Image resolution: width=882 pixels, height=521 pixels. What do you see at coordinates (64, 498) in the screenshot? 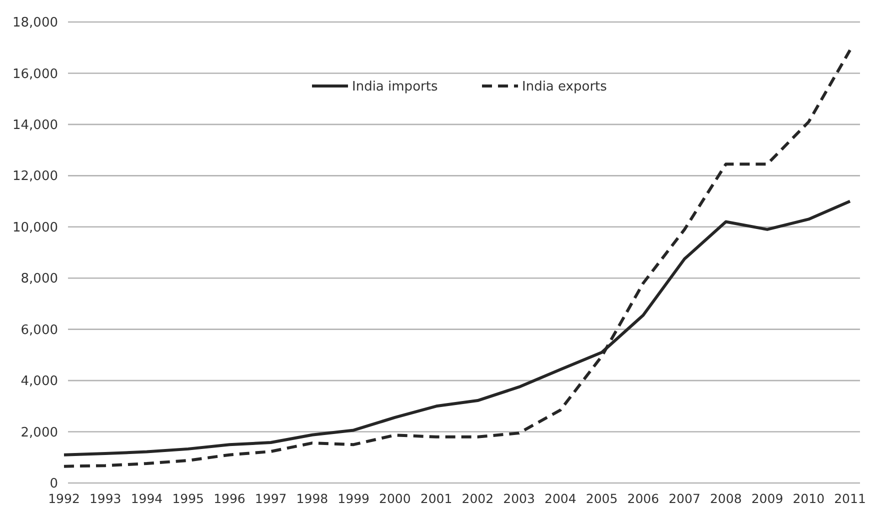
I see `x-tick-label: 1992` at bounding box center [64, 498].